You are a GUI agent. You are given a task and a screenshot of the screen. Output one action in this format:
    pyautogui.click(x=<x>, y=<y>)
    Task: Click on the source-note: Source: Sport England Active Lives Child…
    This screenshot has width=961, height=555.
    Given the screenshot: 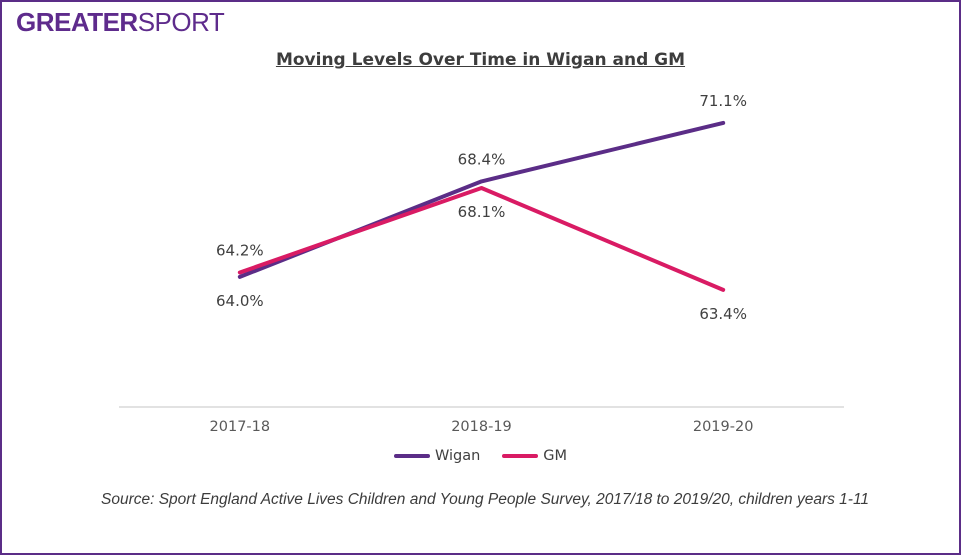 What is the action you would take?
    pyautogui.click(x=485, y=499)
    